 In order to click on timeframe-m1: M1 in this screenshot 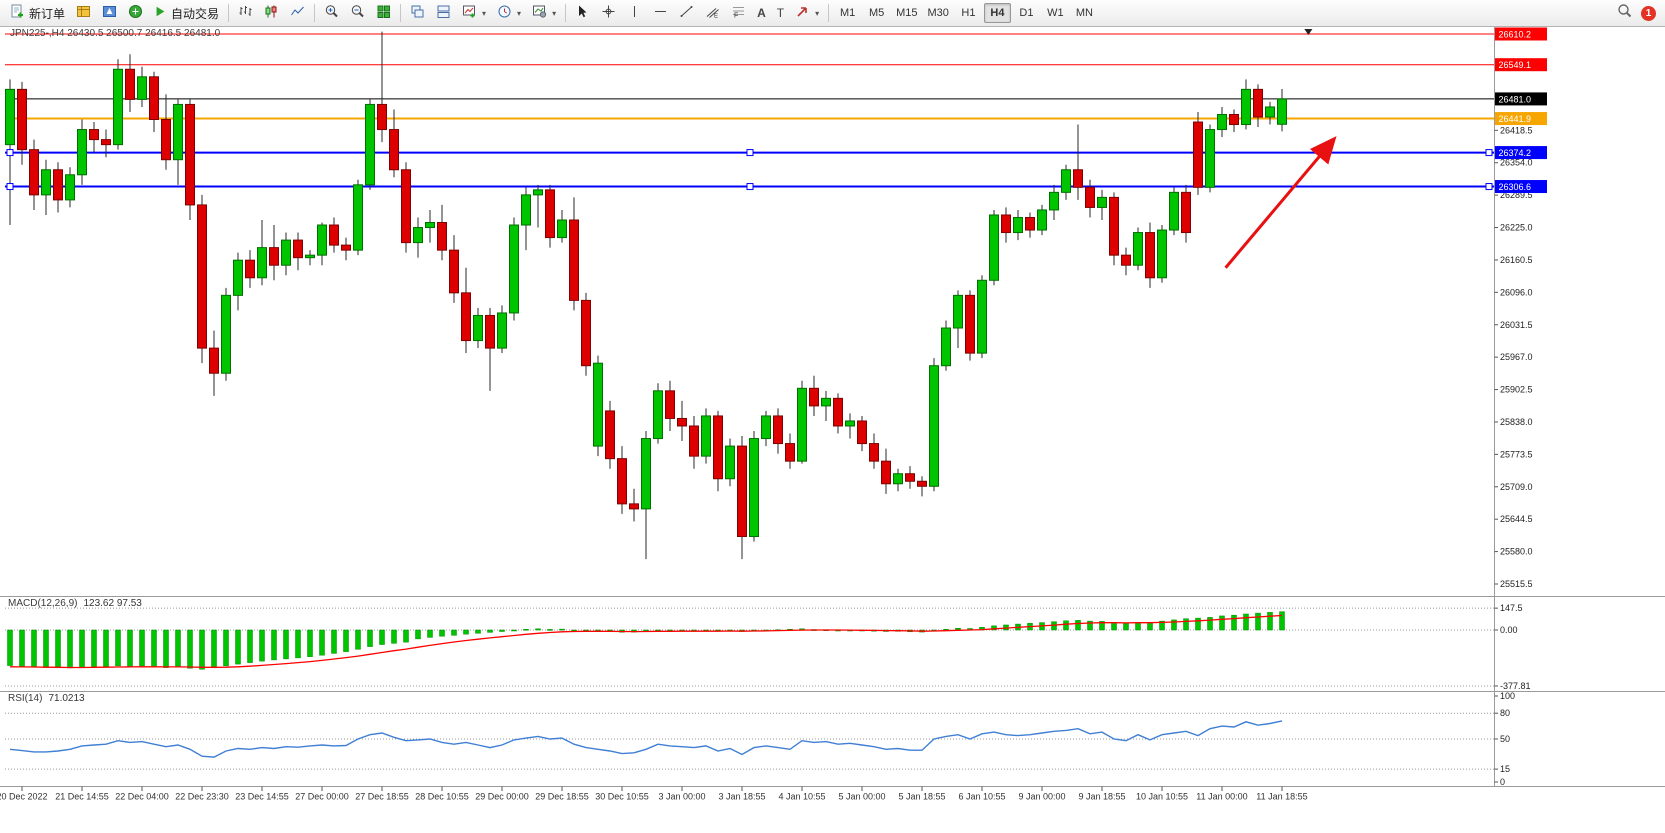, I will do `click(847, 13)`.